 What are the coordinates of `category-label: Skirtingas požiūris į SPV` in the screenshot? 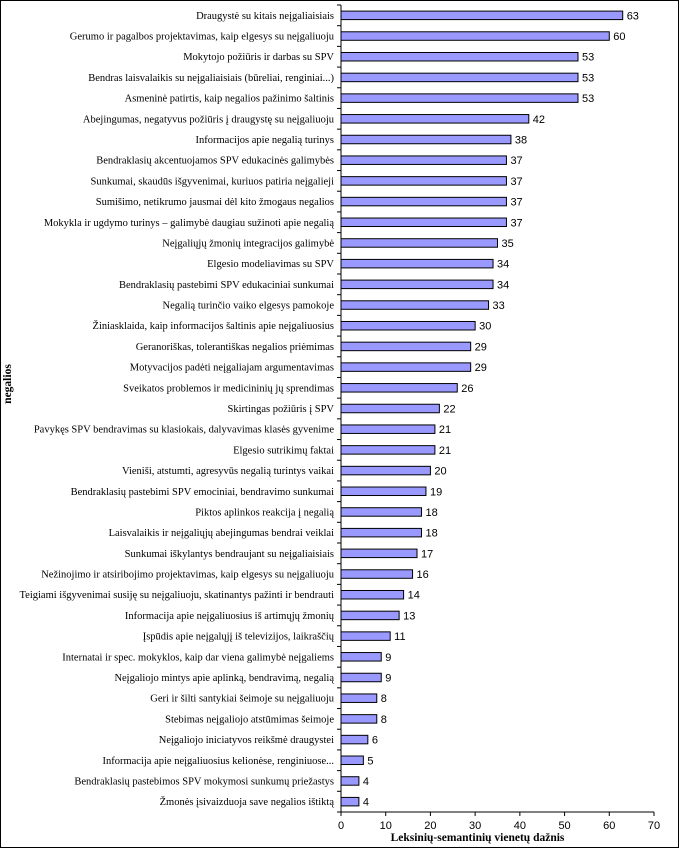 It's located at (281, 409).